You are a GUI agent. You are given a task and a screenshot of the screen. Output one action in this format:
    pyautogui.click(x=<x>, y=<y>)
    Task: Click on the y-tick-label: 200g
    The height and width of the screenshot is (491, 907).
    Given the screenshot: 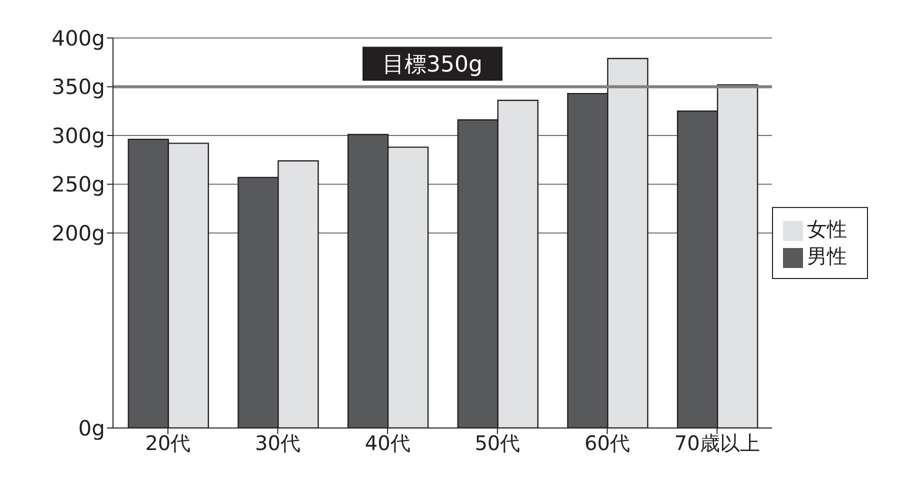 What is the action you would take?
    pyautogui.click(x=78, y=233)
    